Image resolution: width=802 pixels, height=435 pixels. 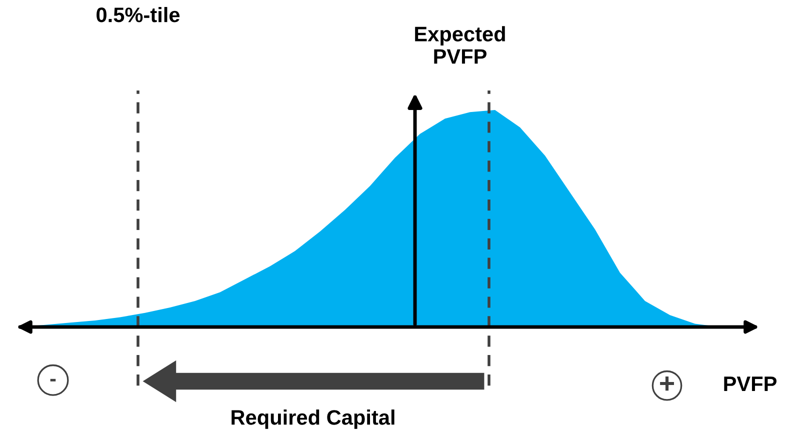 I want to click on text: Expected PVFP, so click(x=460, y=45).